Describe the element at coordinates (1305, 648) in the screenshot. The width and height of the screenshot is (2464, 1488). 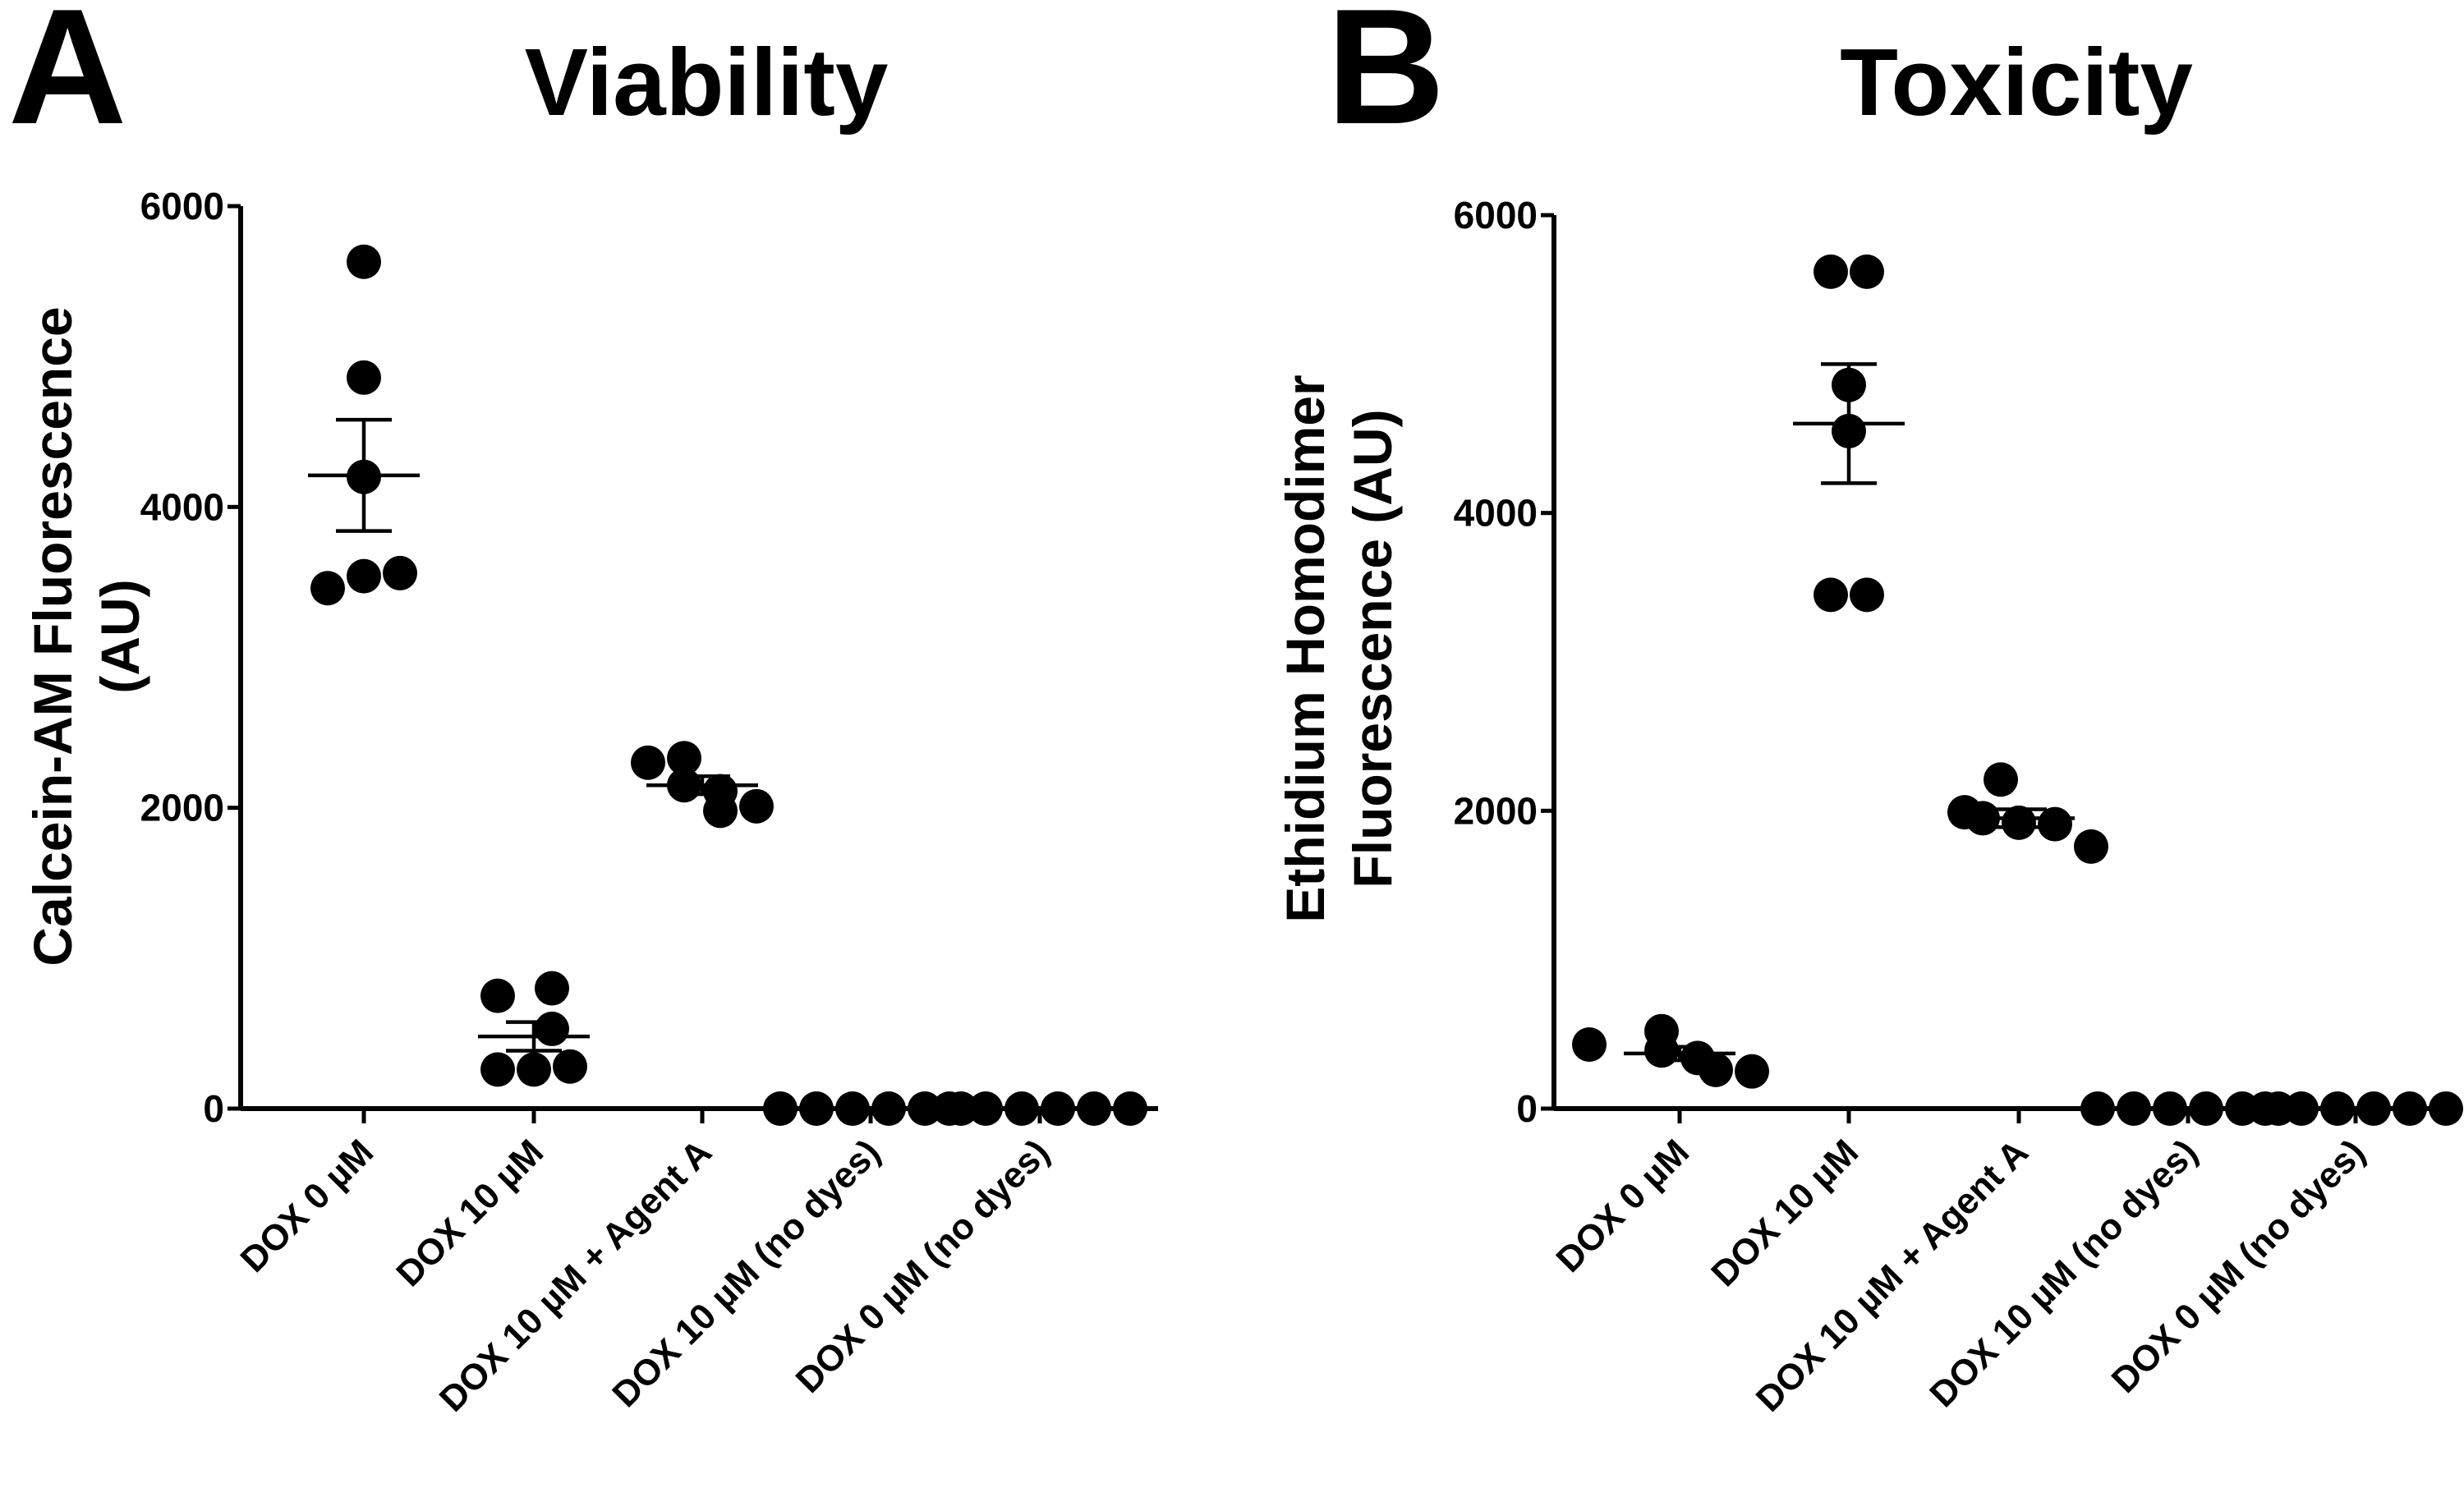
I see `panel-b-ylabel-line1: Ethidium Homodimer` at that location.